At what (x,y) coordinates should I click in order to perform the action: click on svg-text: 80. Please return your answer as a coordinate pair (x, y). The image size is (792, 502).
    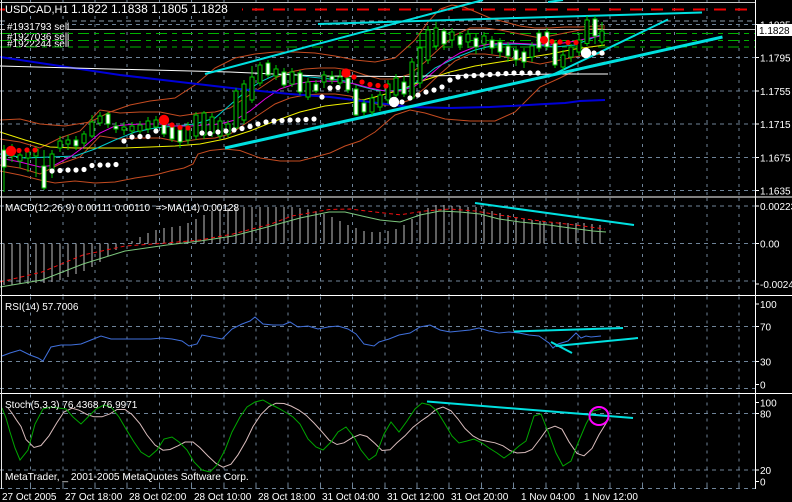
    Looking at the image, I should click on (766, 415).